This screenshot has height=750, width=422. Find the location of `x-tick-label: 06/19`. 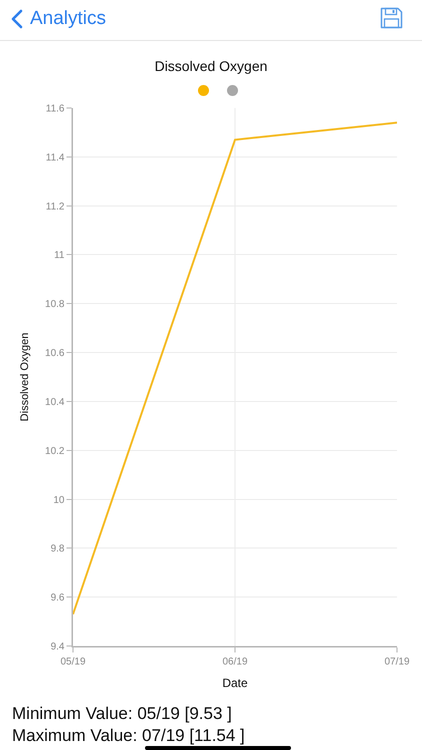

x-tick-label: 06/19 is located at coordinates (235, 662).